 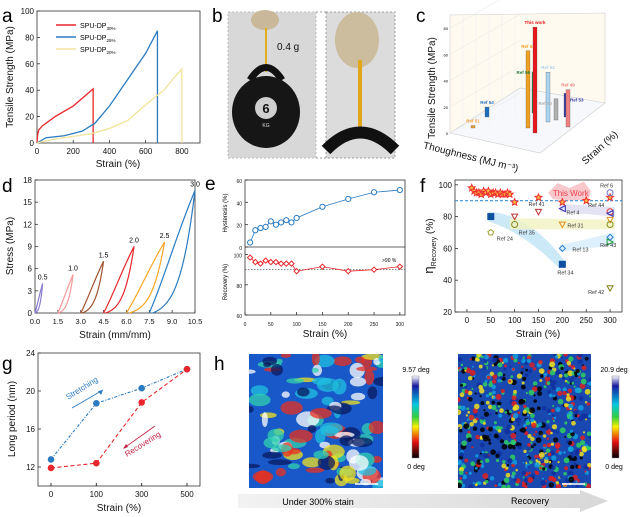 I want to click on a-ytick-label: 40, so click(x=29, y=90).